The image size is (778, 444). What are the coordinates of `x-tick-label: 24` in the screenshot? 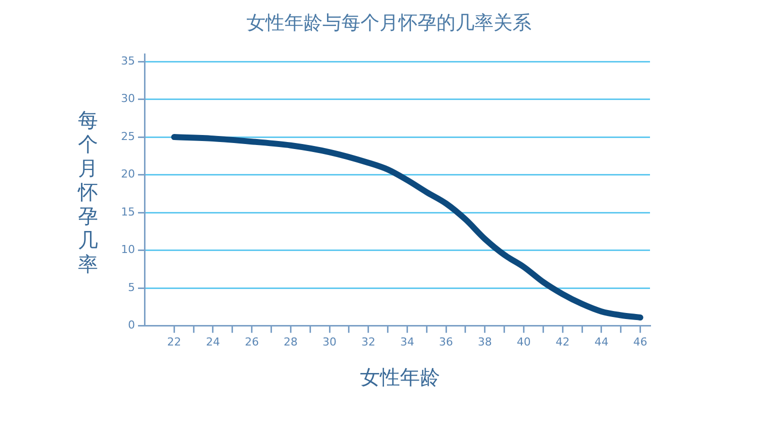 It's located at (213, 341).